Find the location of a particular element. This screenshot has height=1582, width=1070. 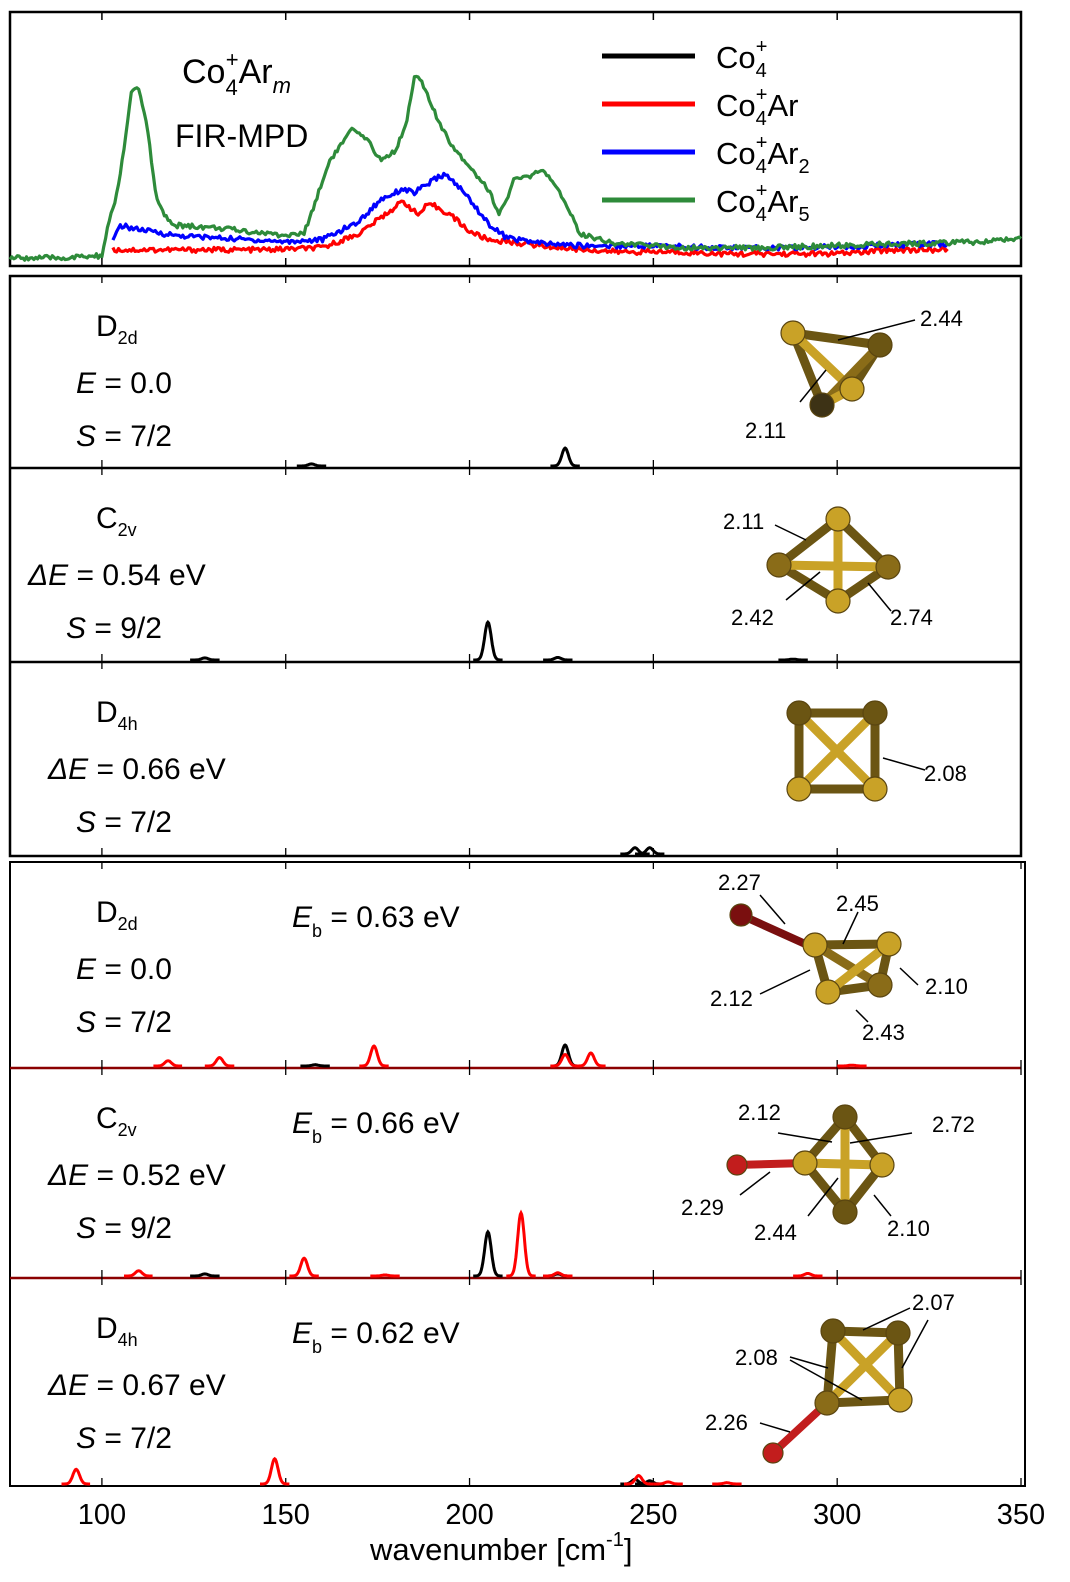

bond-length-label: 2.26 is located at coordinates (726, 1422).